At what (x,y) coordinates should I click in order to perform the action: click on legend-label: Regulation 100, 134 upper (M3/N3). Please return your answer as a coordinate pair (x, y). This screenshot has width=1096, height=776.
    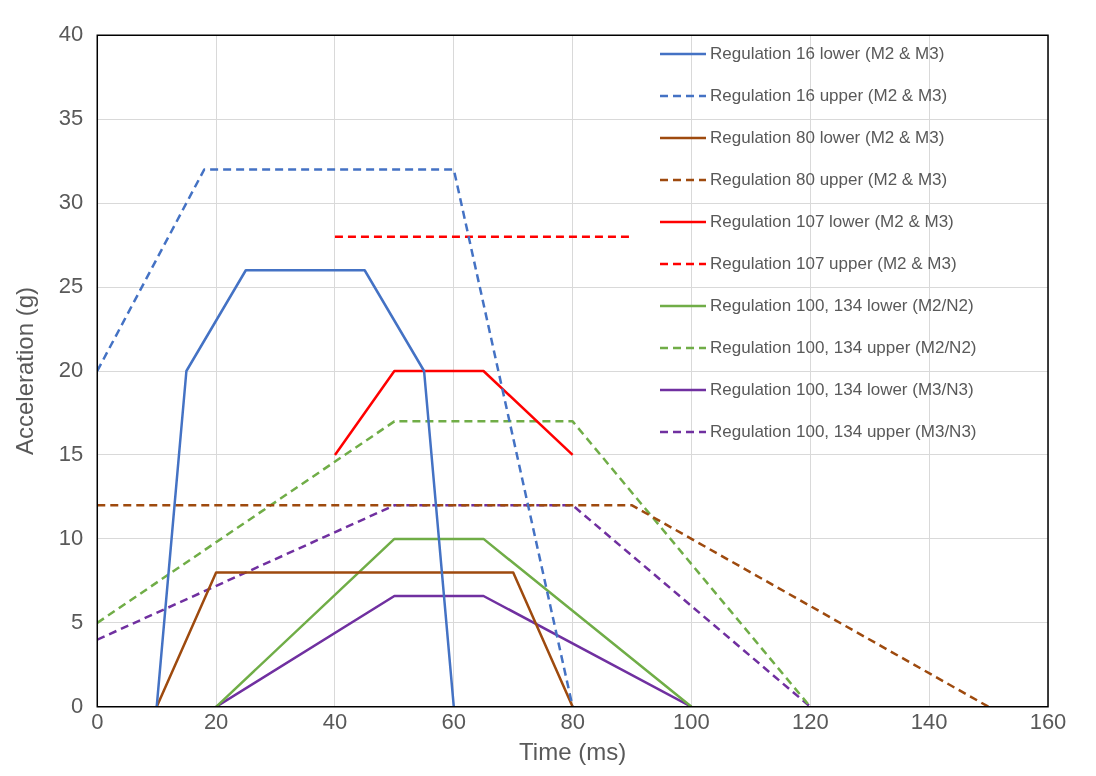
    Looking at the image, I should click on (843, 432).